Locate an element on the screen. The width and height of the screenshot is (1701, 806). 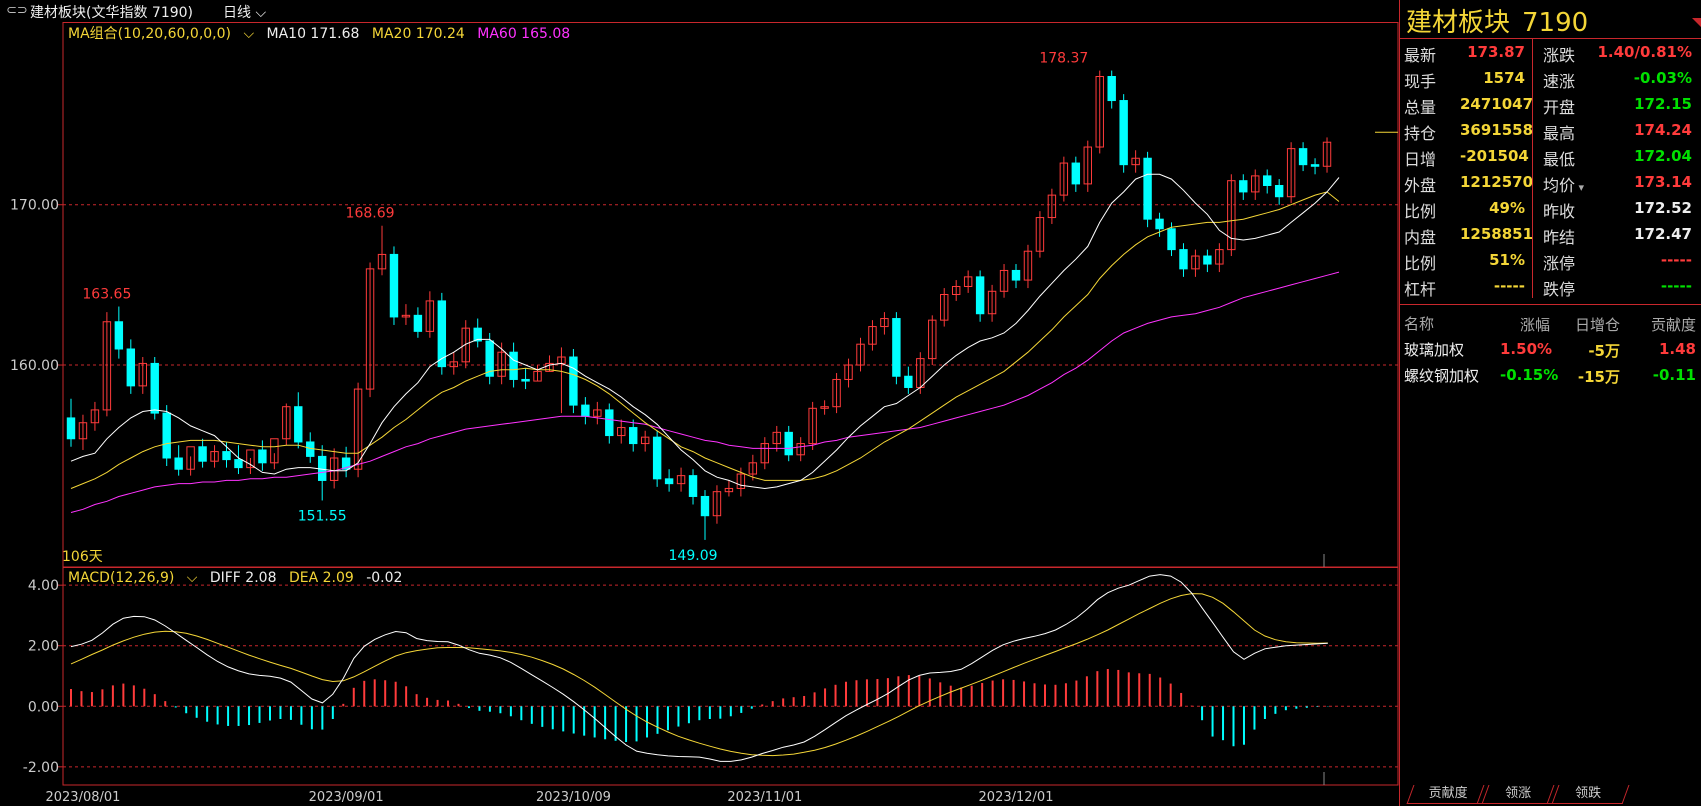
x-tick-label: 2023/09/01 is located at coordinates (346, 797).